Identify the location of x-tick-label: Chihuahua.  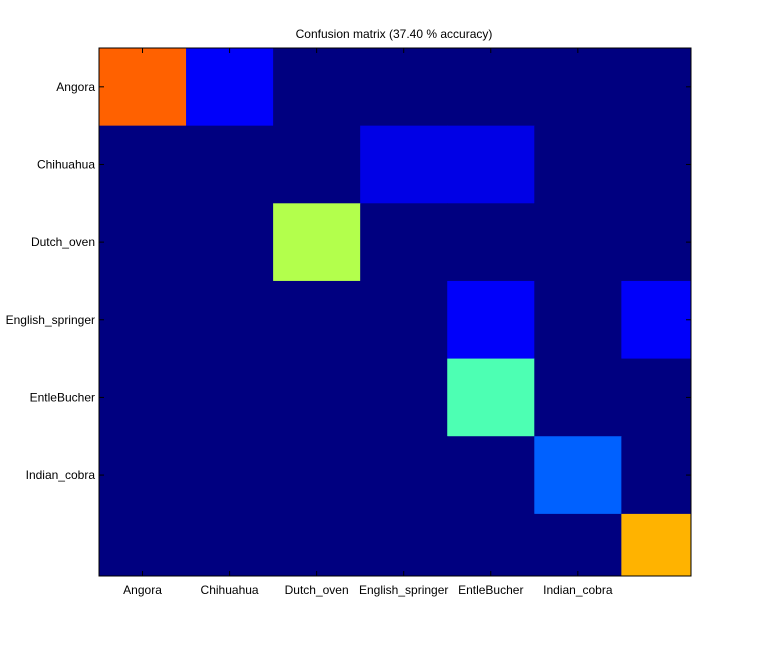
(230, 590).